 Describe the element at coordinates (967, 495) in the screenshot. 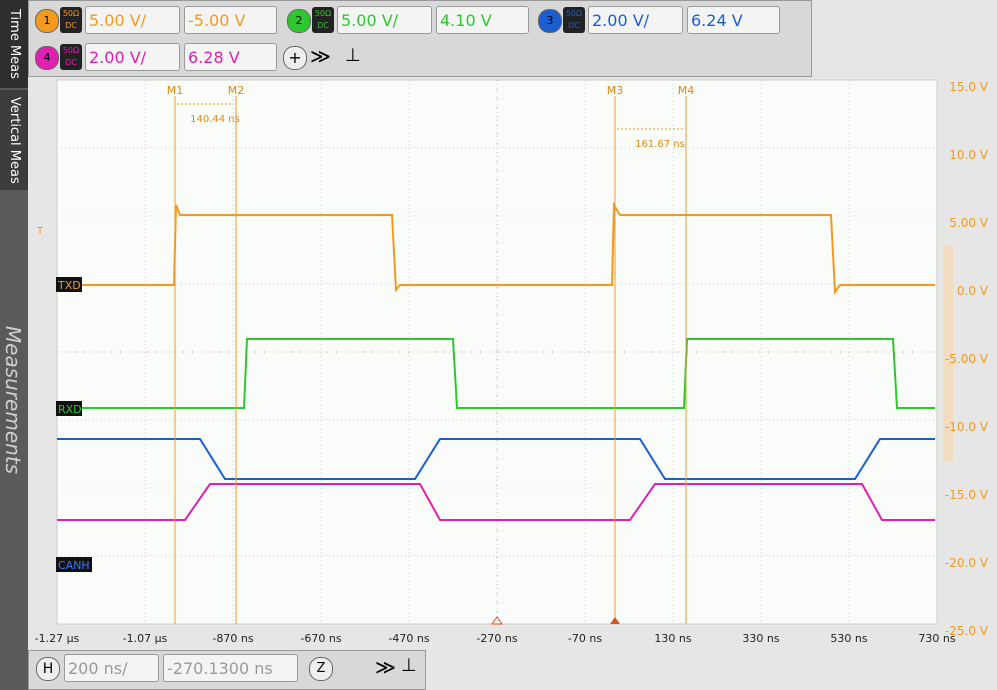

I see `y-axis-label: -15.0 V` at that location.